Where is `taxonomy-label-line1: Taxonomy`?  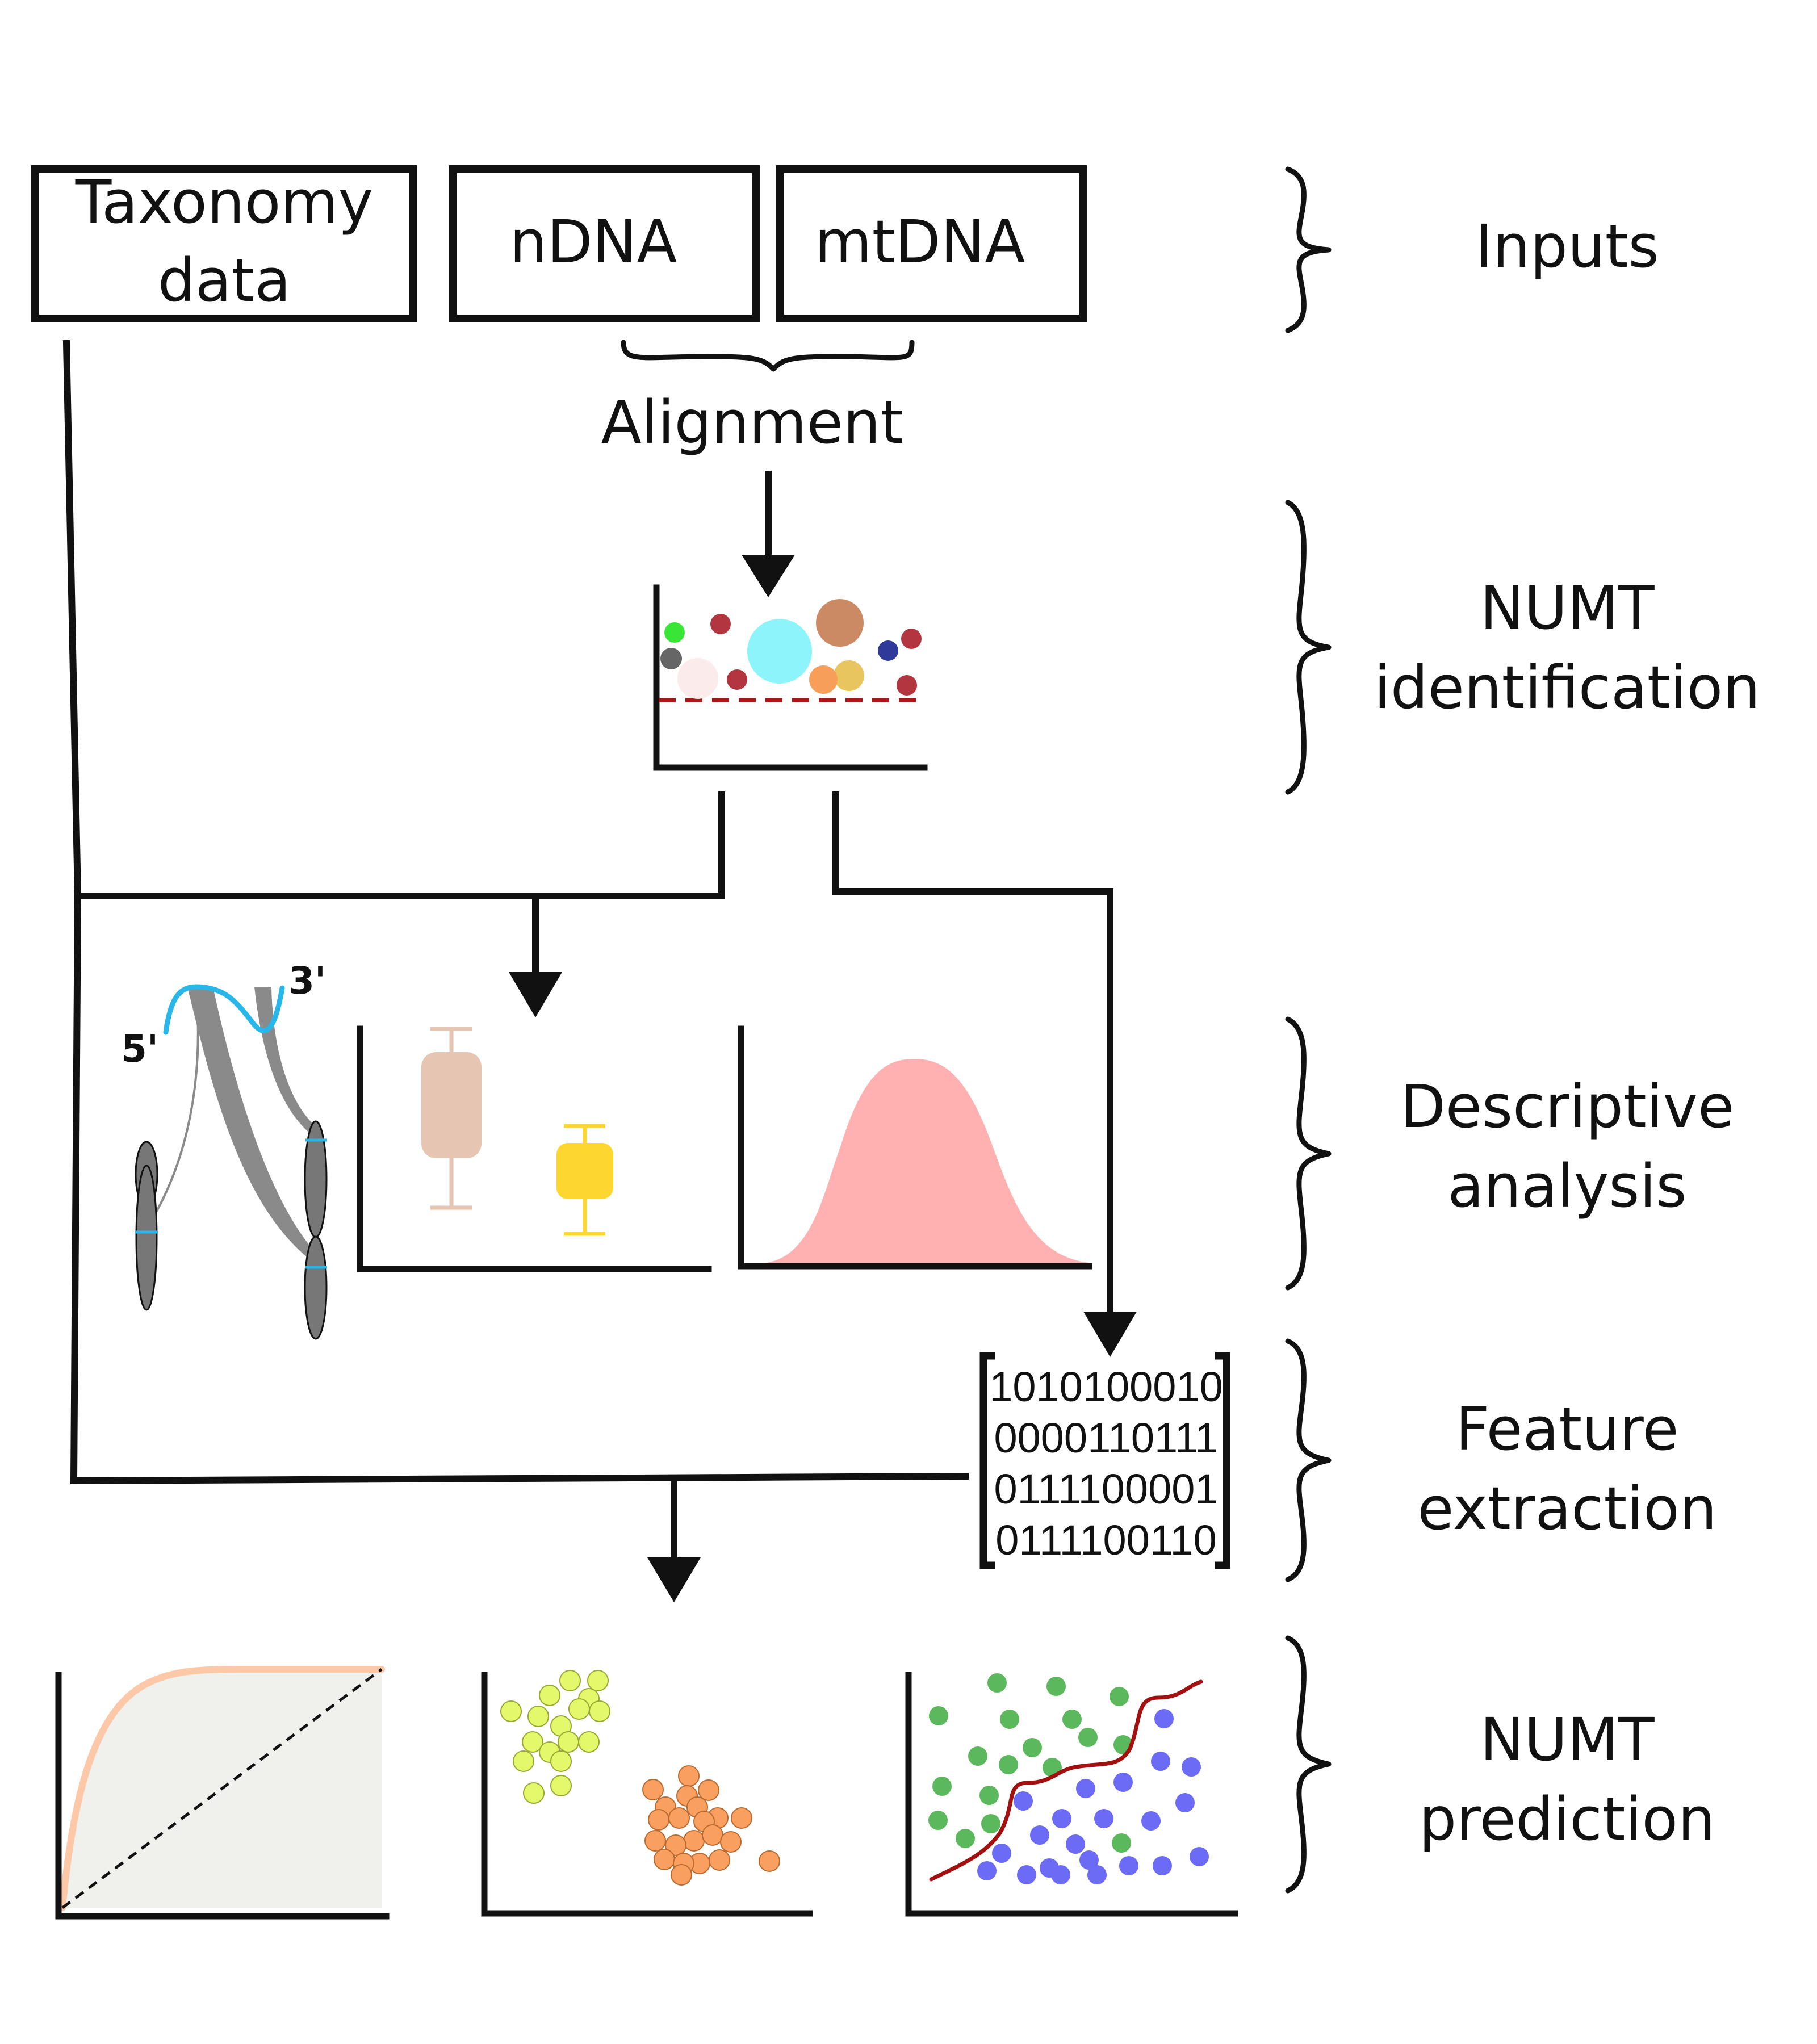 taxonomy-label-line1: Taxonomy is located at coordinates (224, 202).